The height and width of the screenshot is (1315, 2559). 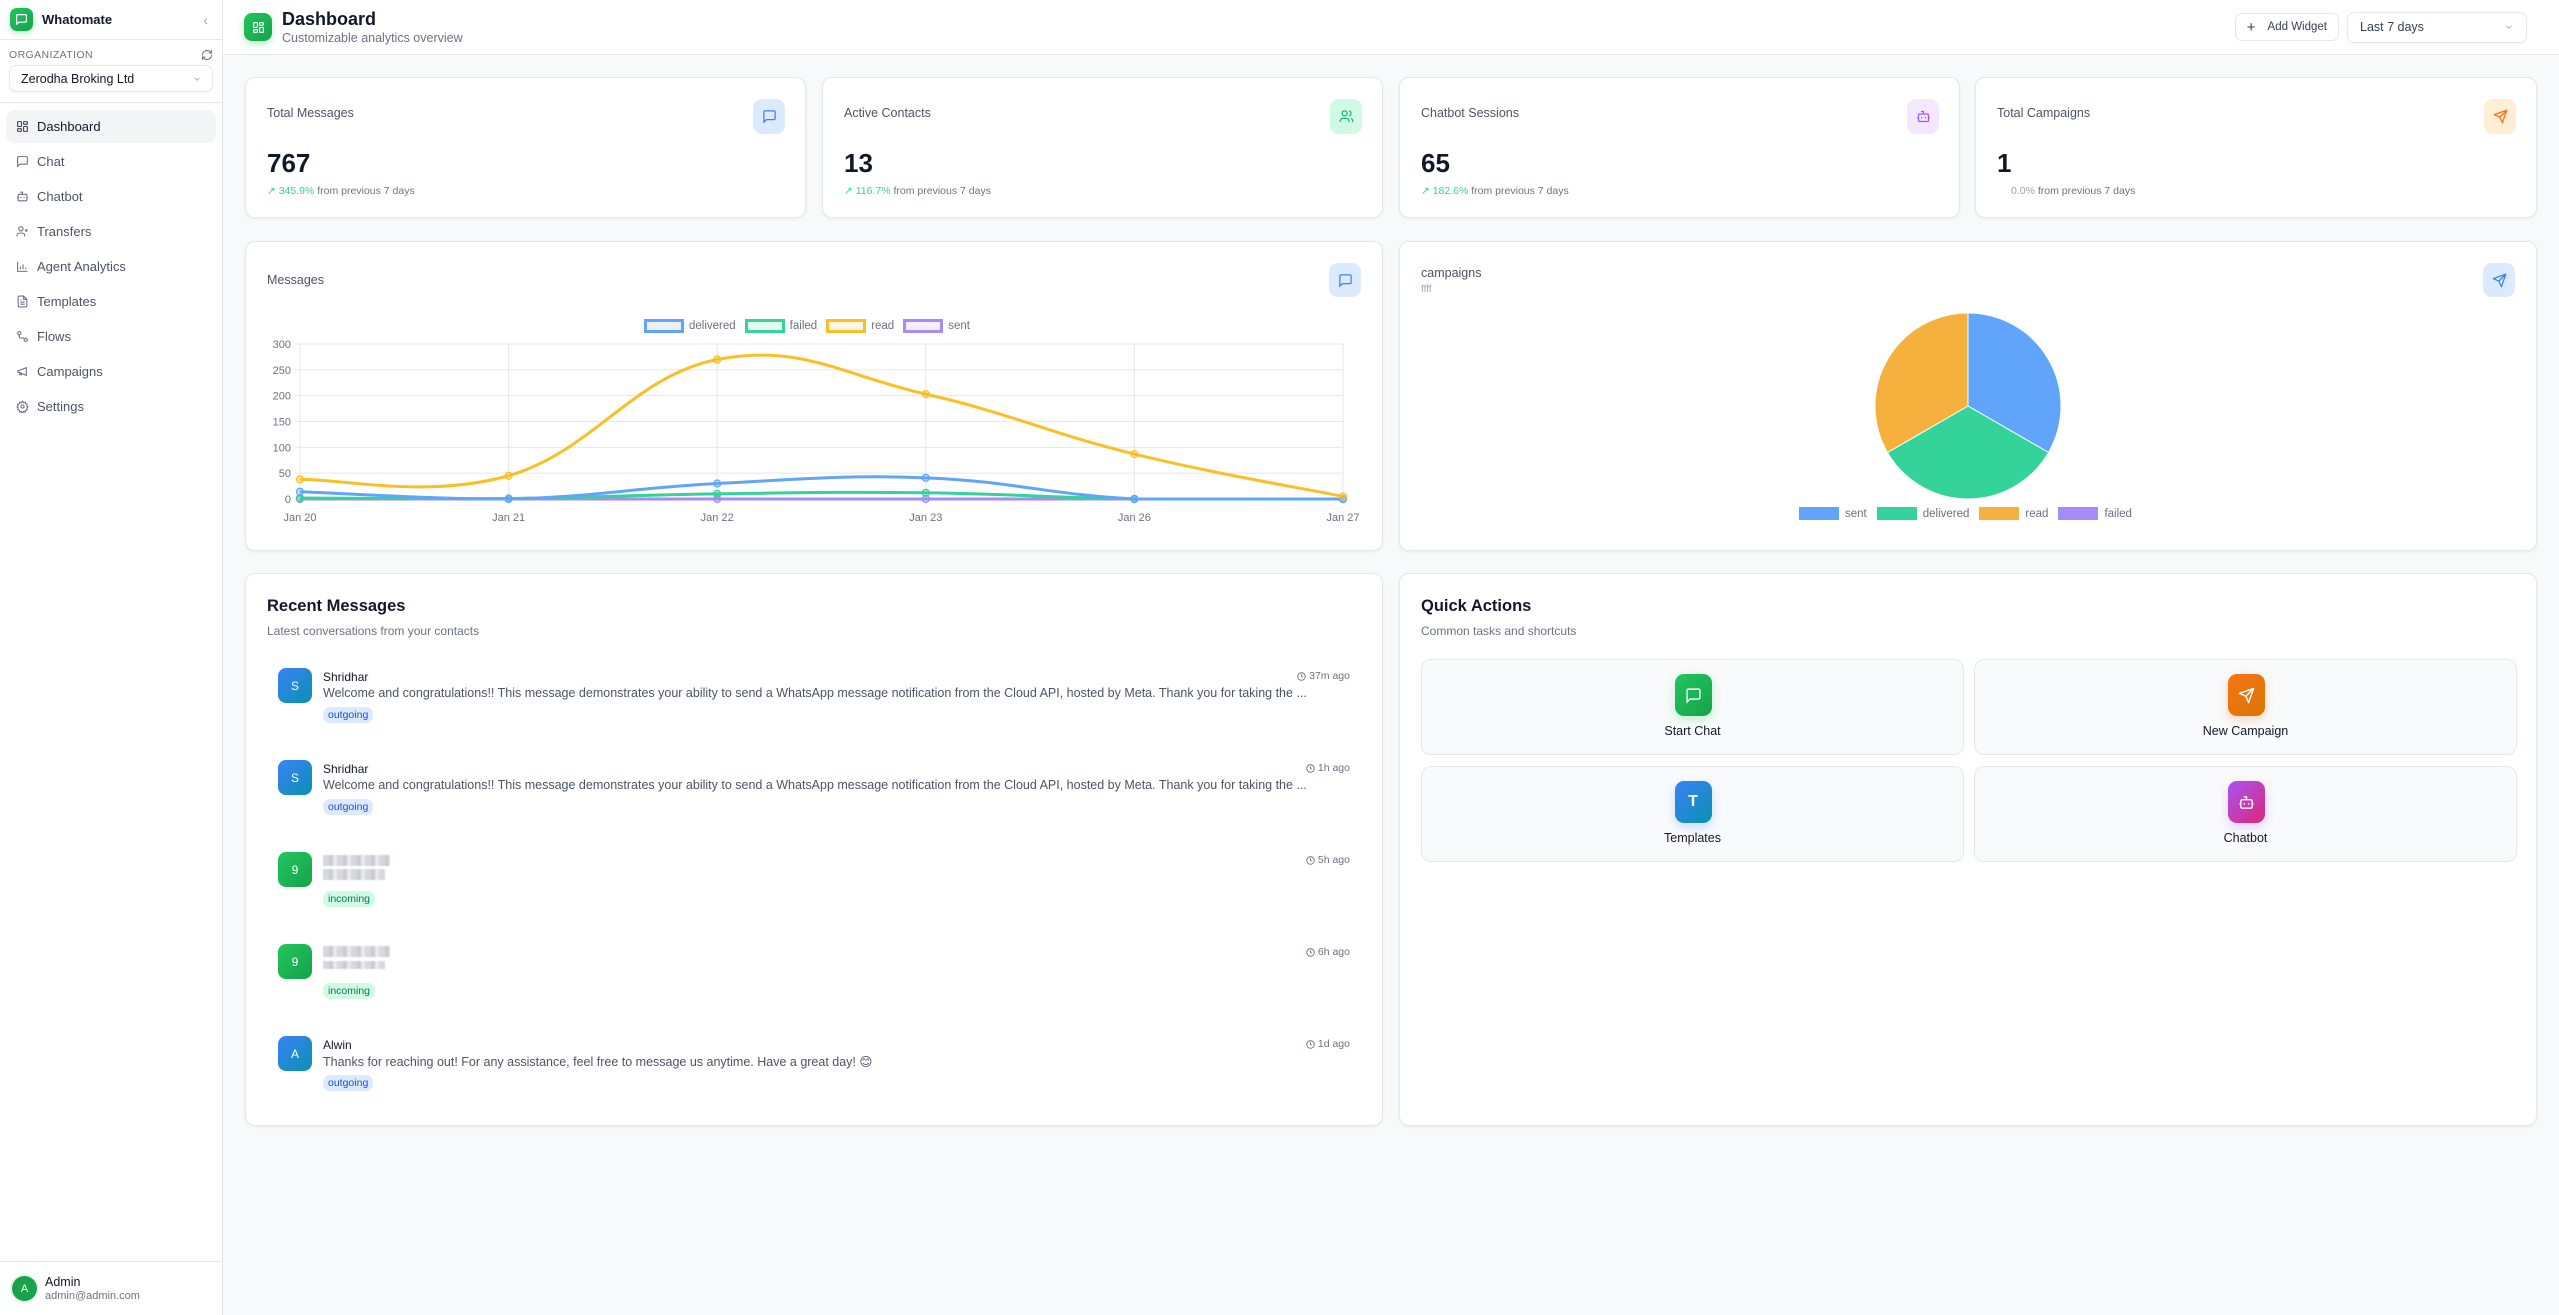 I want to click on organization-section: ORGANIZATION Zerodha Broking Ltd, so click(x=111, y=71).